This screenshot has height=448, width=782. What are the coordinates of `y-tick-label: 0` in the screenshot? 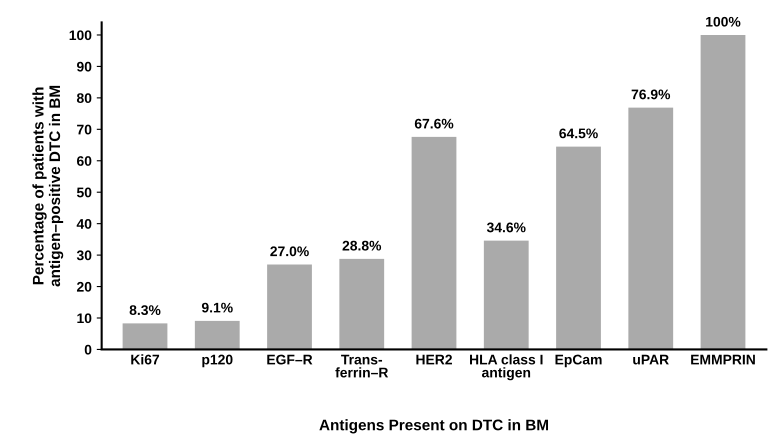 It's located at (88, 349).